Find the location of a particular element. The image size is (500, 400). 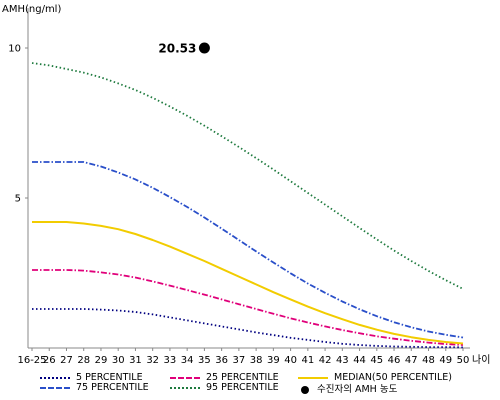

x-tick-label: 32 is located at coordinates (152, 360).